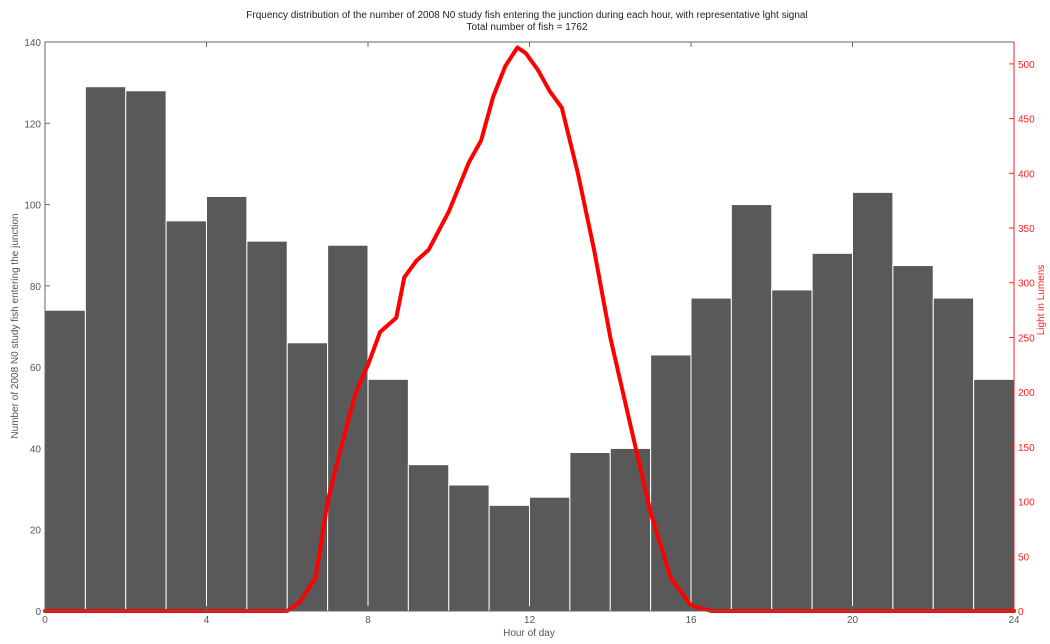  I want to click on x-tick-label: 8, so click(368, 620).